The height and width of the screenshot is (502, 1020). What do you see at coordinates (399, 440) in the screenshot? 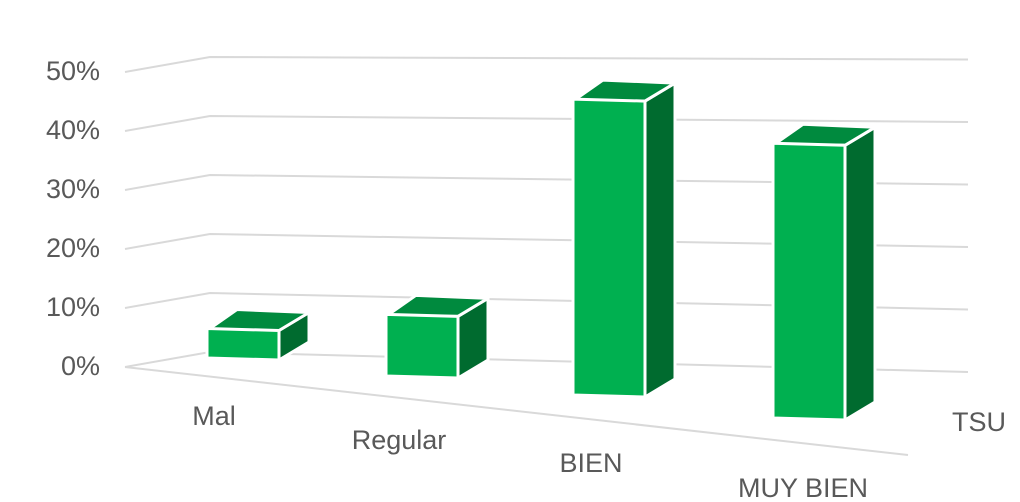
I see `x-category-label: Regular` at bounding box center [399, 440].